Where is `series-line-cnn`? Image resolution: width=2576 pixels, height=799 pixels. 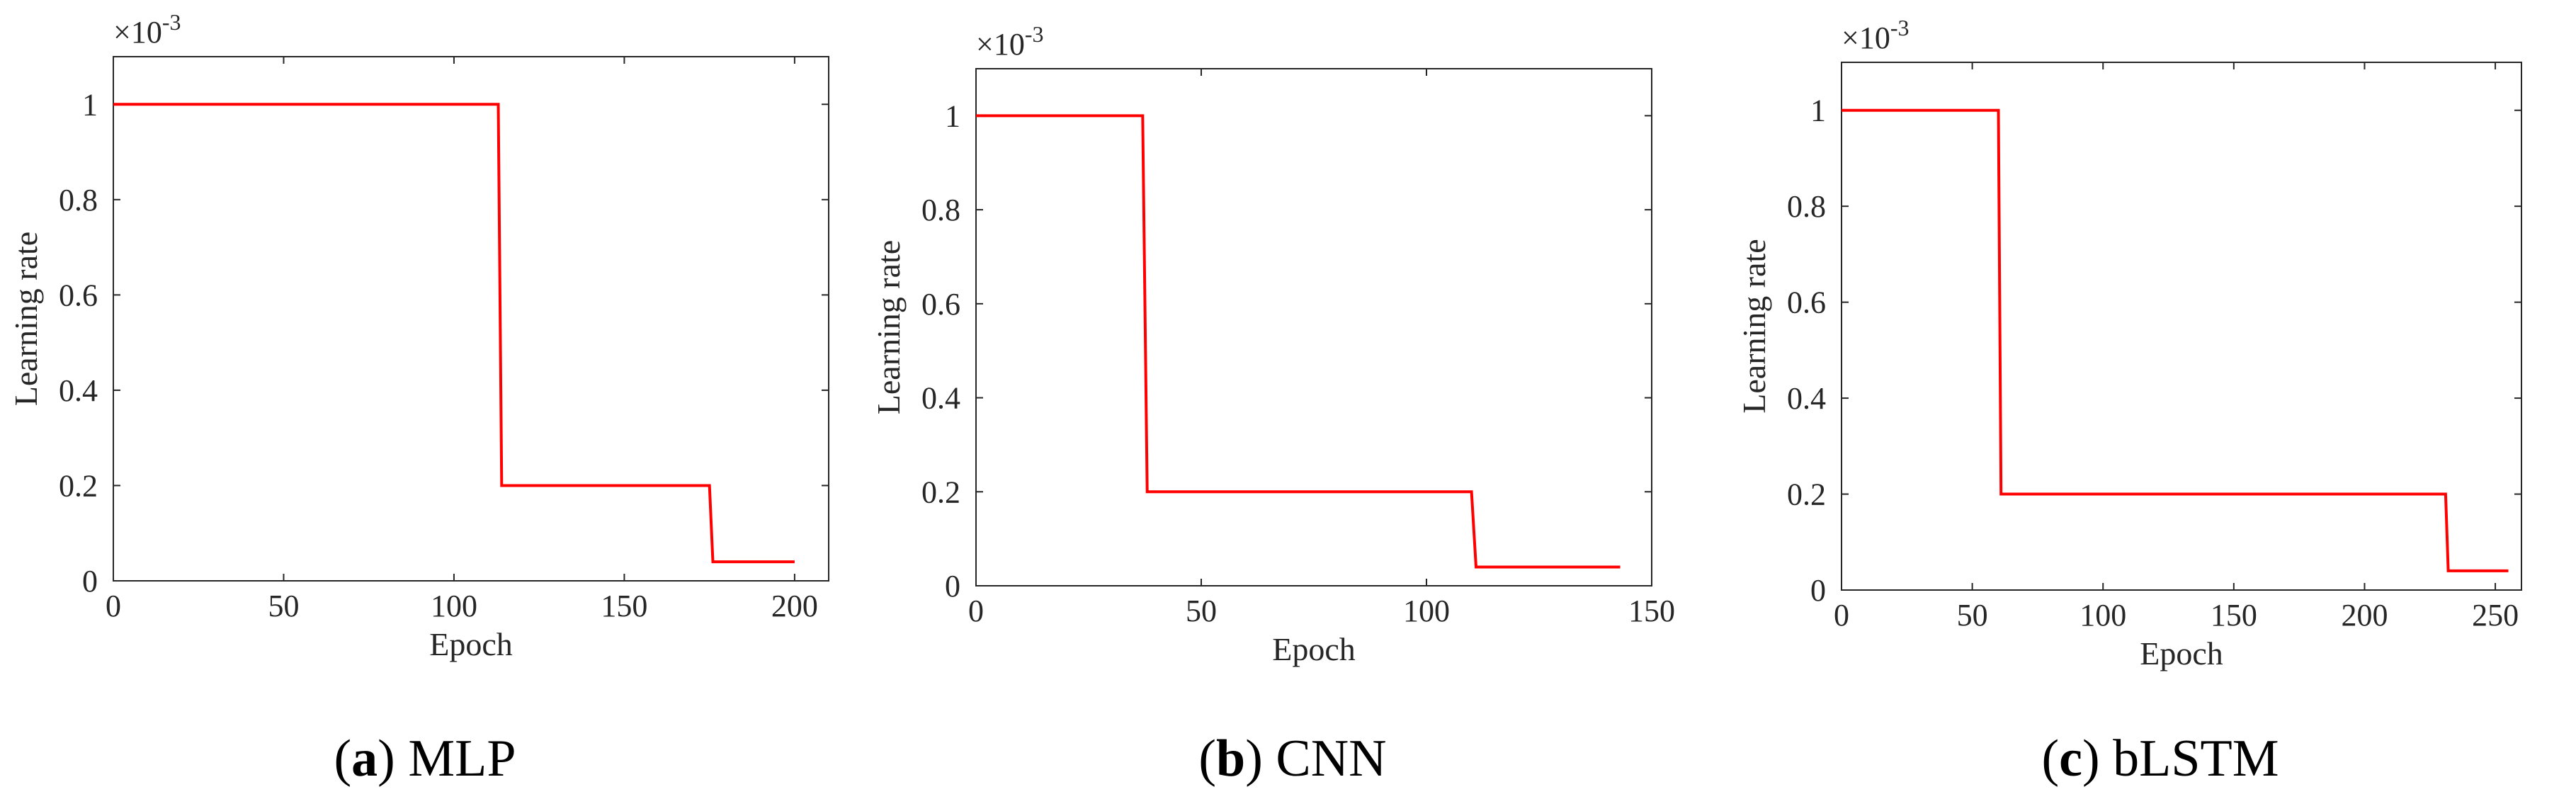 series-line-cnn is located at coordinates (1298, 341).